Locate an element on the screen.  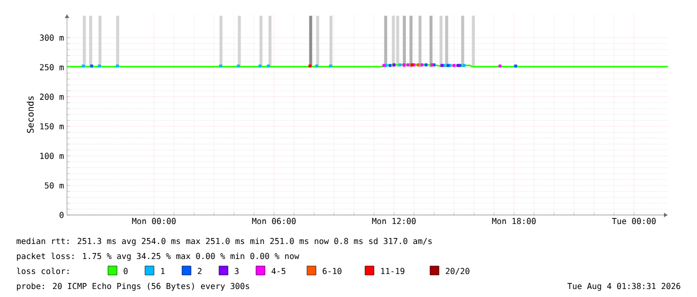
y-tick-label: 300 m is located at coordinates (52, 37).